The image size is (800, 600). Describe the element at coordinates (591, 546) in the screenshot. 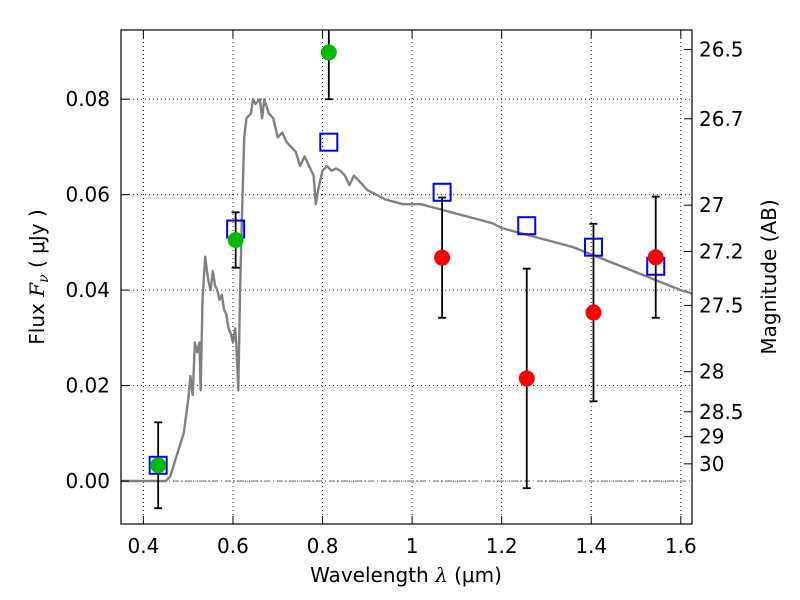

I see `x-tick-label: 1.4` at that location.